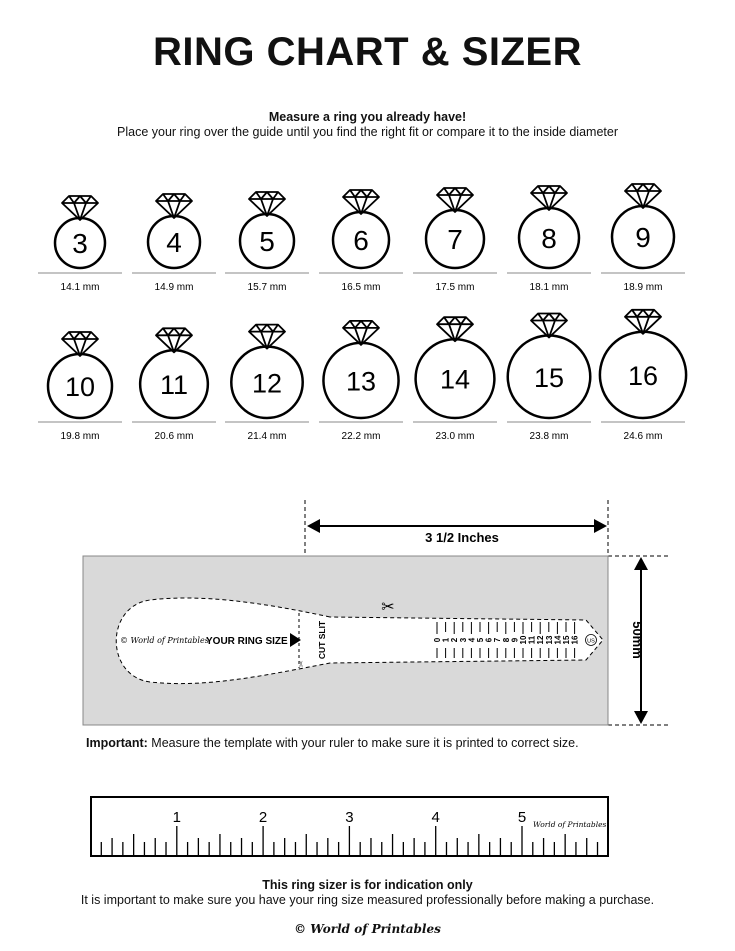 The image size is (735, 951). Describe the element at coordinates (367, 885) in the screenshot. I see `footer-heading: This ring sizer is for indication only` at that location.